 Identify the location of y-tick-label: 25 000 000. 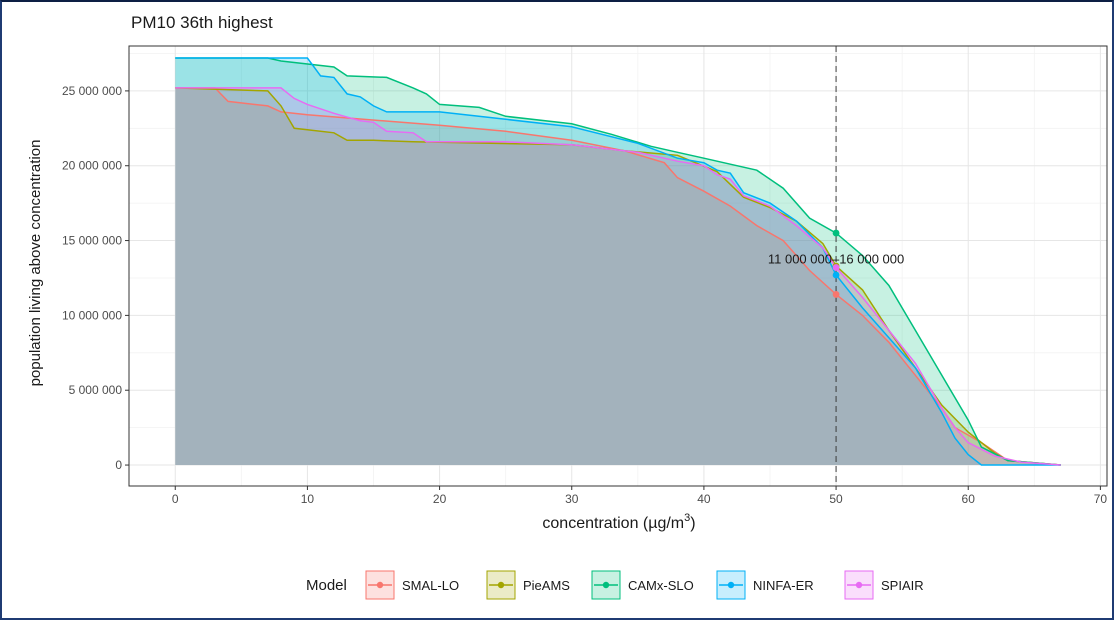
(92, 91).